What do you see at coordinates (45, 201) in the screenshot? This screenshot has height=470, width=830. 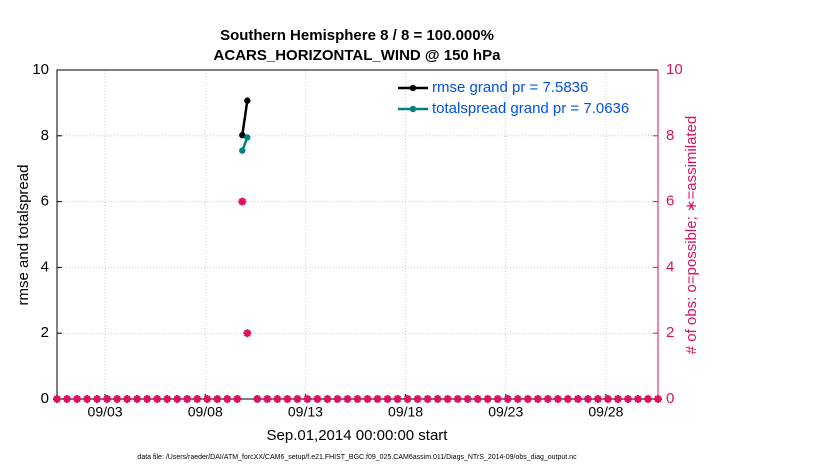 I see `y-tick-label: 6` at bounding box center [45, 201].